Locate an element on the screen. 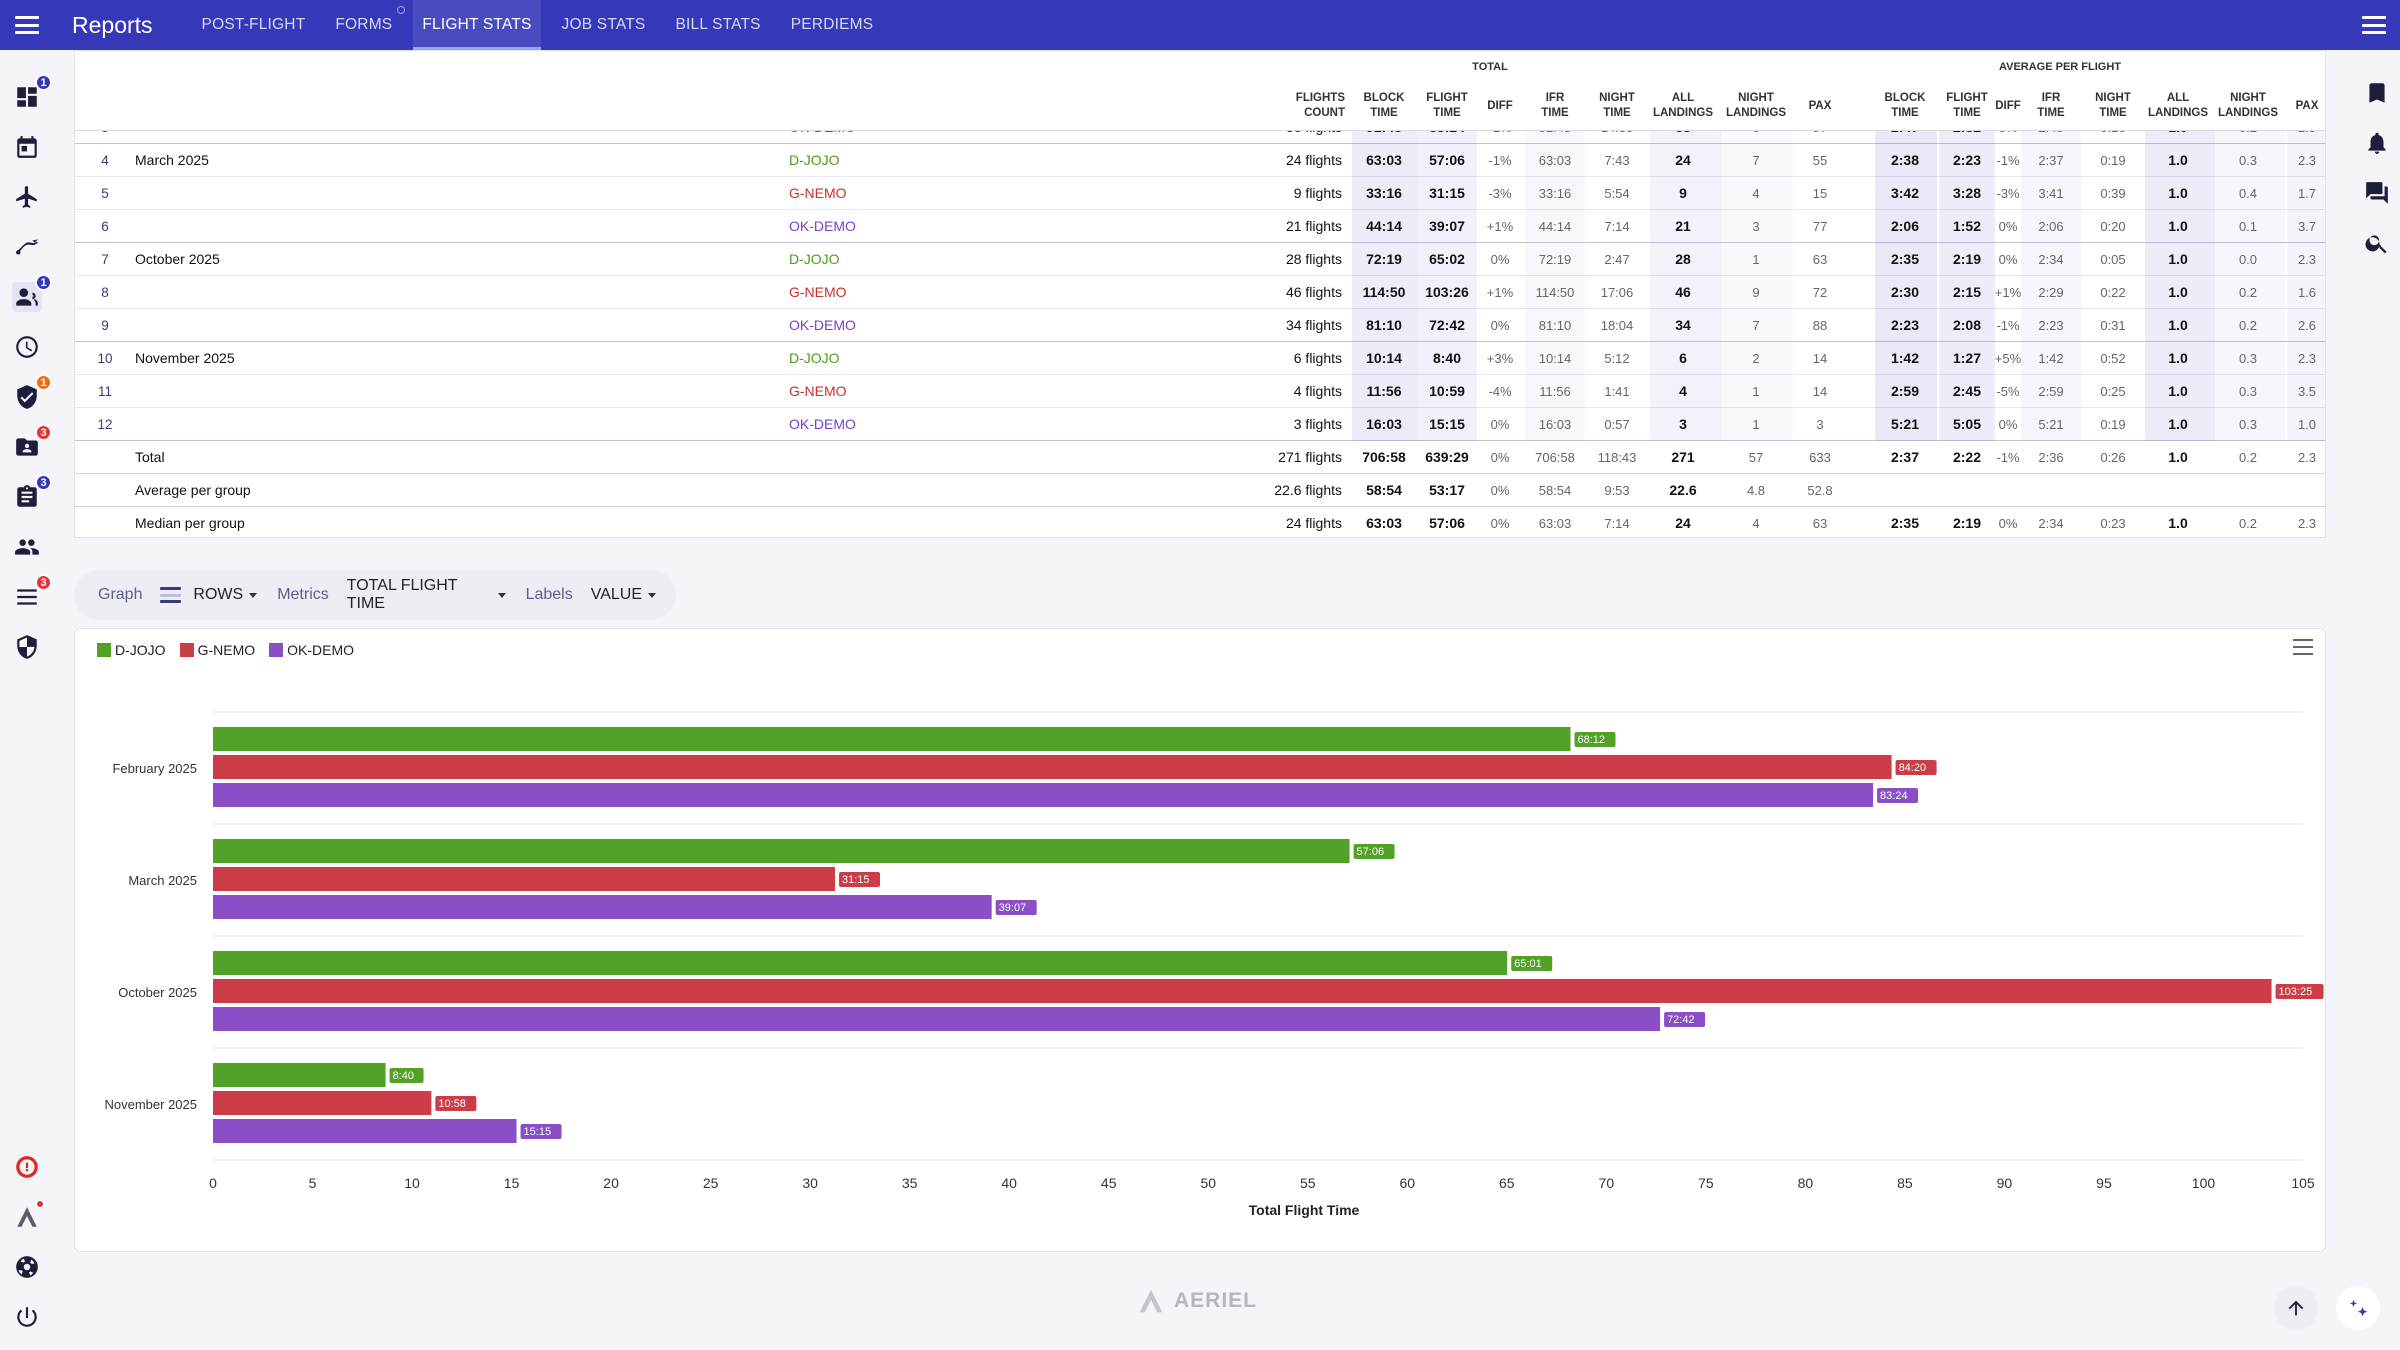  category-label: March 2025 is located at coordinates (162, 880).